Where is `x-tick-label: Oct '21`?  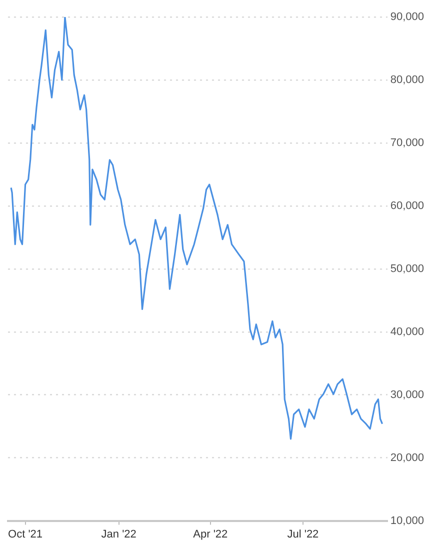 x-tick-label: Oct '21 is located at coordinates (25, 534).